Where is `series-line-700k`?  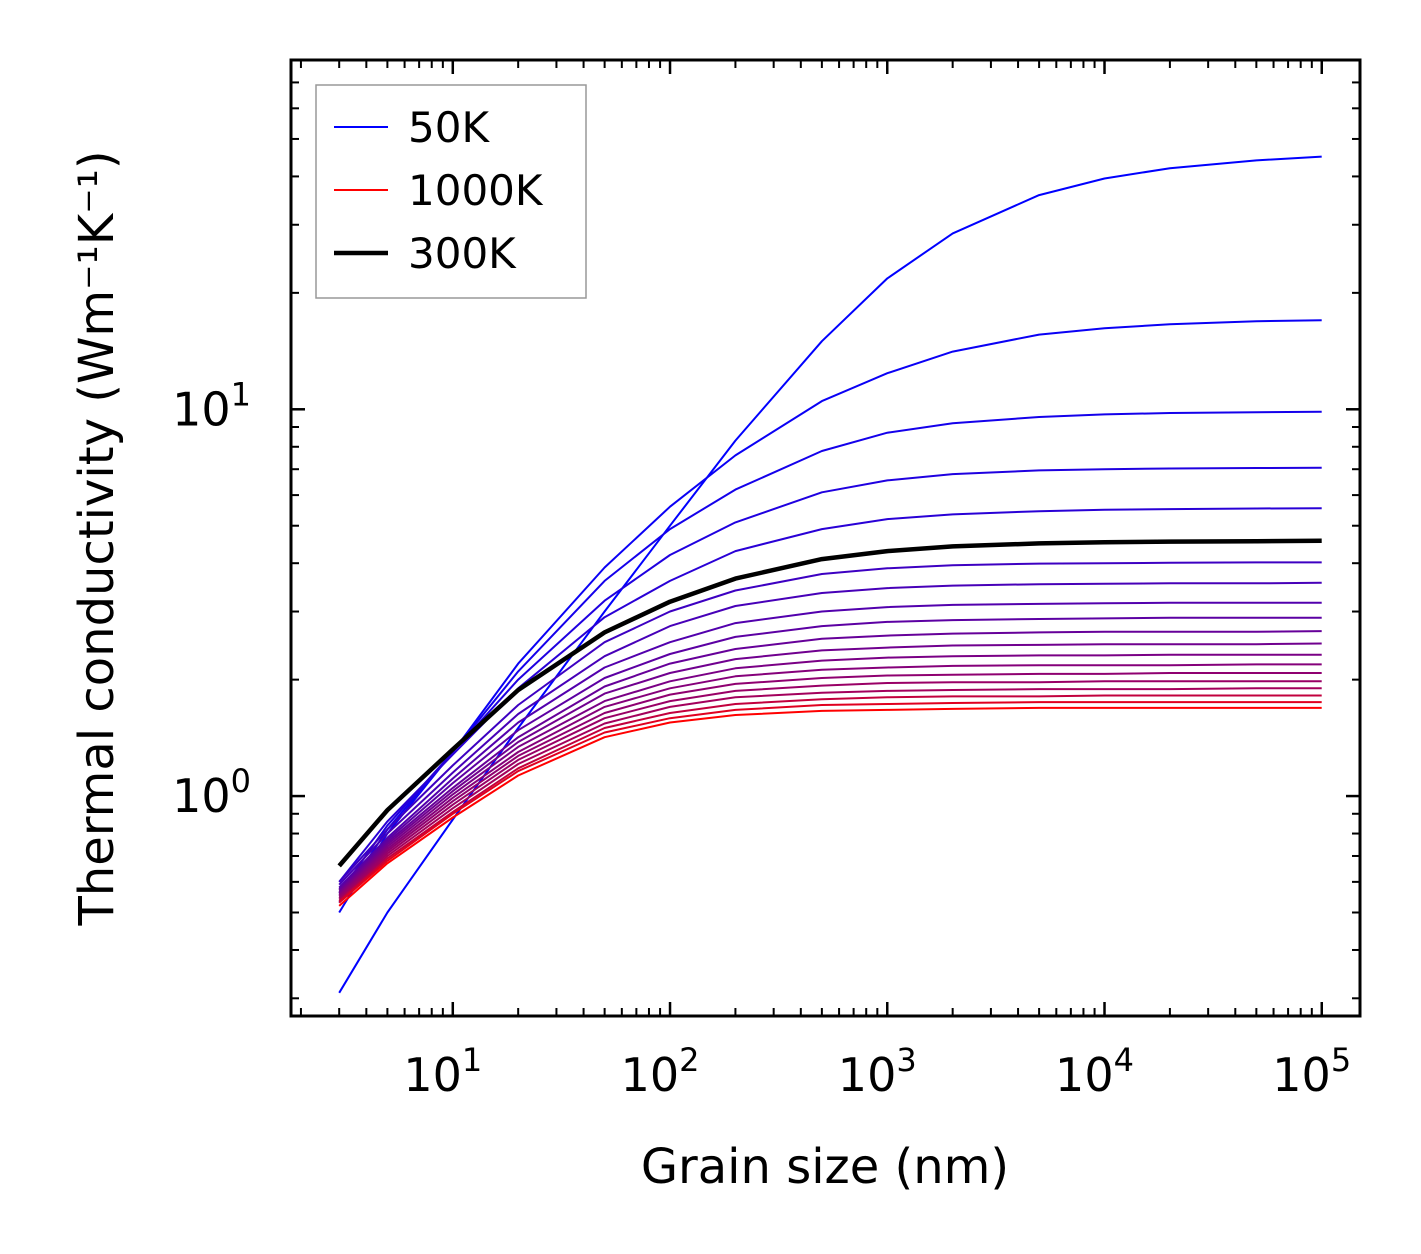 series-line-700k is located at coordinates (830, 779).